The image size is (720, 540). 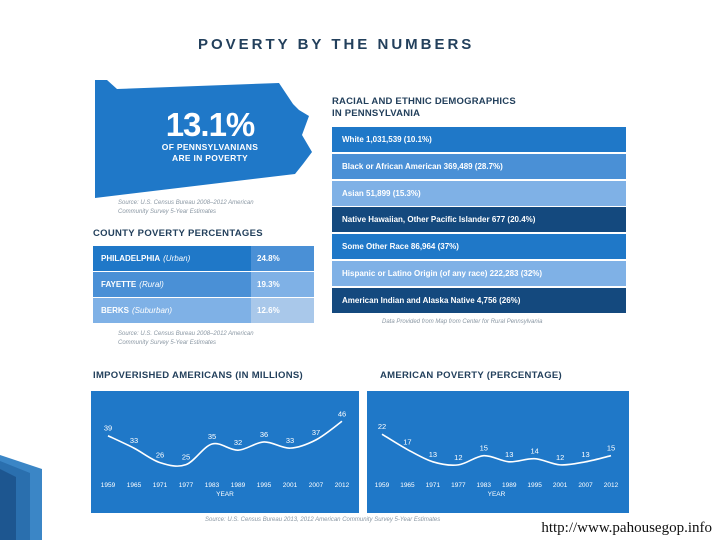 What do you see at coordinates (203, 310) in the screenshot?
I see `county-row-berks: BERKS (Suburban) 12.6%` at bounding box center [203, 310].